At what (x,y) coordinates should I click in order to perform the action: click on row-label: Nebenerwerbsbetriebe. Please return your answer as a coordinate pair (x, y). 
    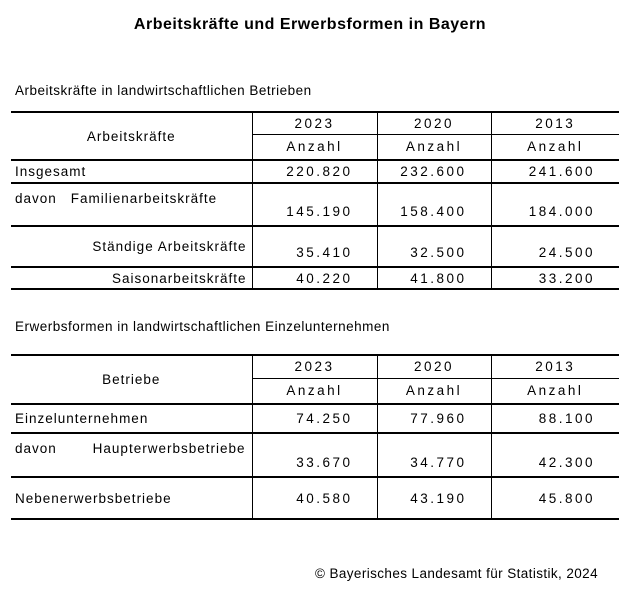
    Looking at the image, I should click on (93, 498).